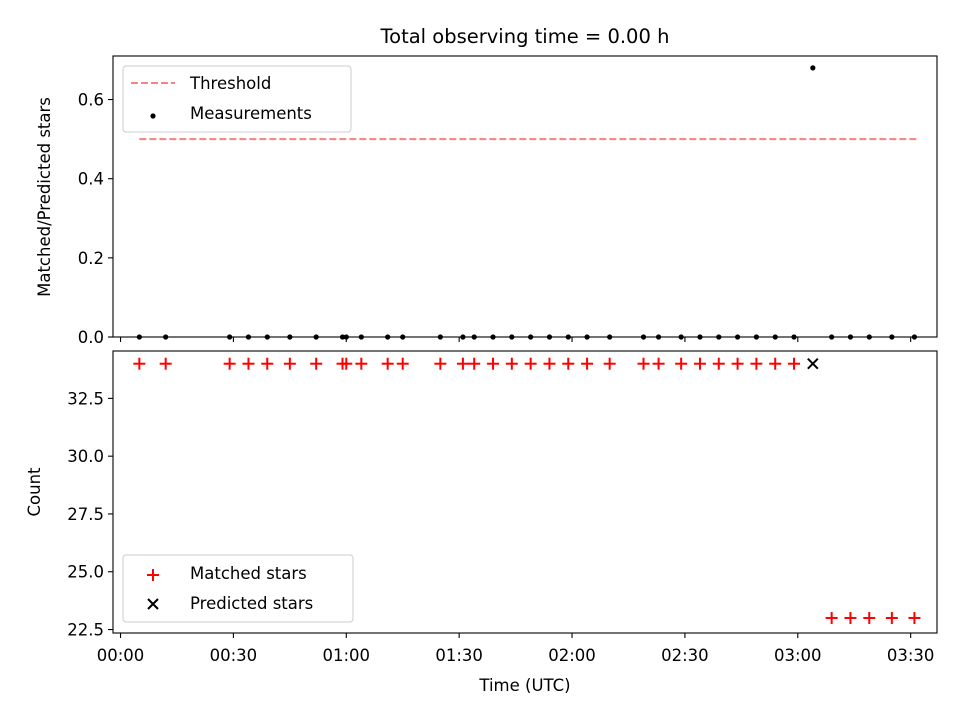 The image size is (960, 720). Describe the element at coordinates (95, 219) in the screenshot. I see `top-y-ticks: 0.0 0.2 0.4 0.6` at that location.